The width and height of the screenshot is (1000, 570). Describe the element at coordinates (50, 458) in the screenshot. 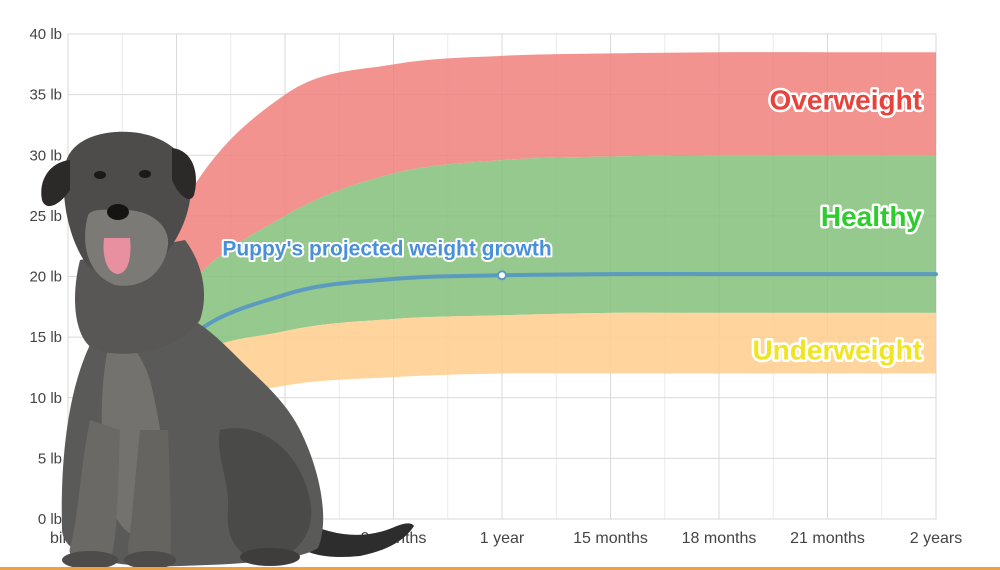

I see `y-tick-label: 5 lb` at that location.